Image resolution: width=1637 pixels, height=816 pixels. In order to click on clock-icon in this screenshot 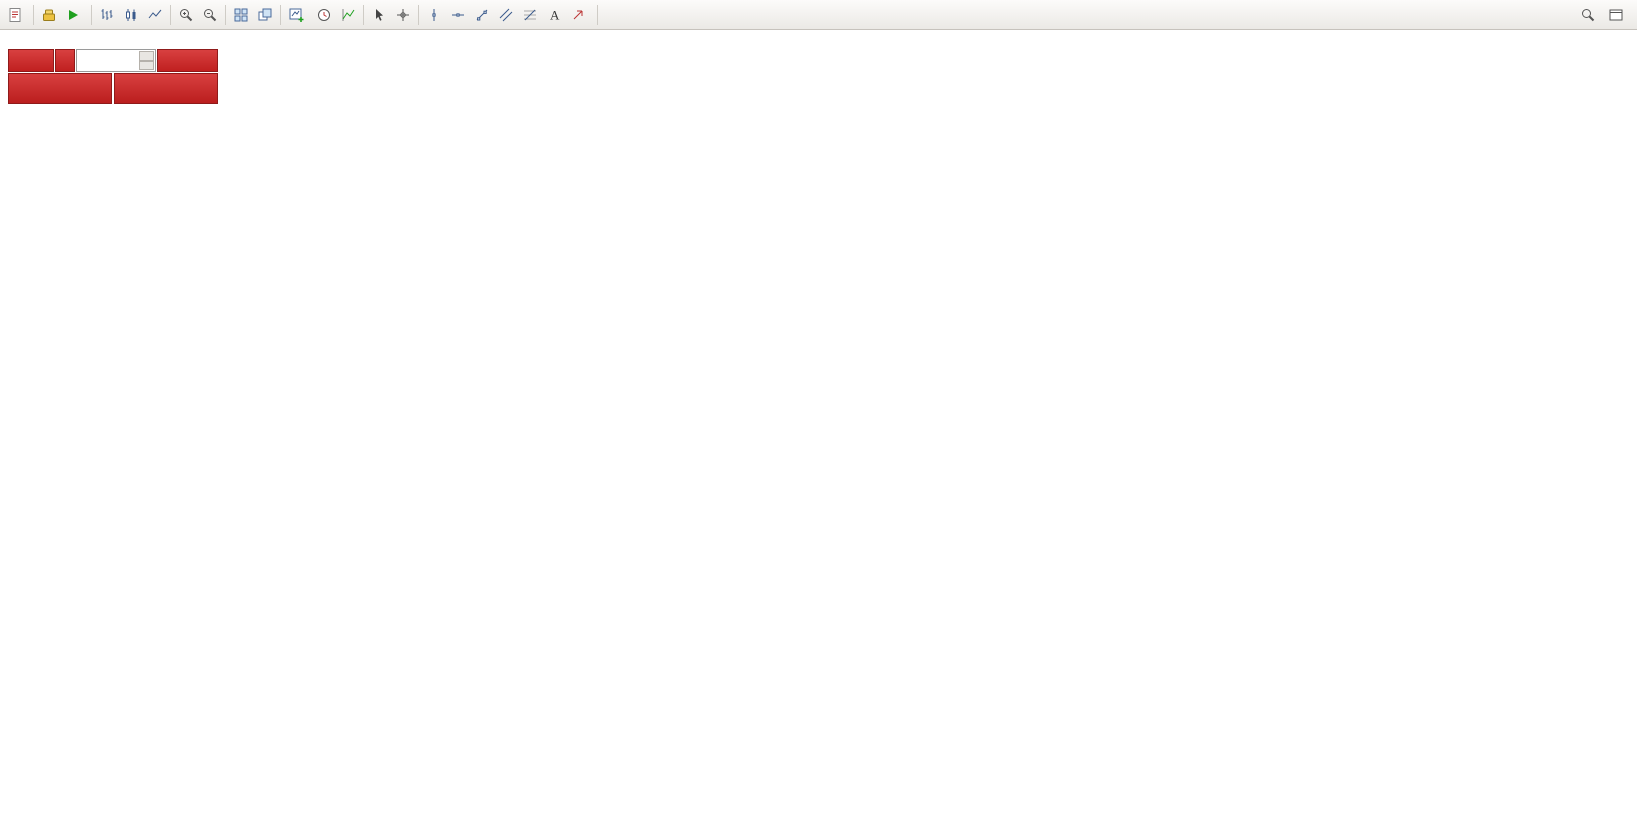, I will do `click(324, 14)`.